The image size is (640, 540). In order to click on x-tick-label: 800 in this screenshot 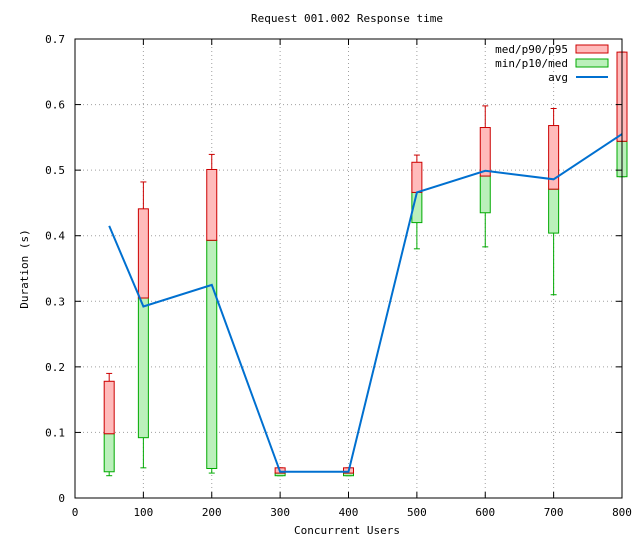, I will do `click(622, 512)`.